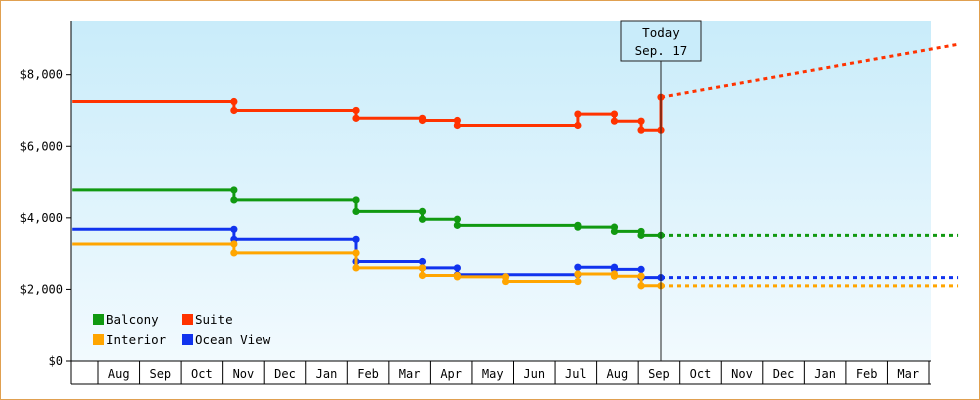  What do you see at coordinates (661, 50) in the screenshot?
I see `today-date: Sep. 17` at bounding box center [661, 50].